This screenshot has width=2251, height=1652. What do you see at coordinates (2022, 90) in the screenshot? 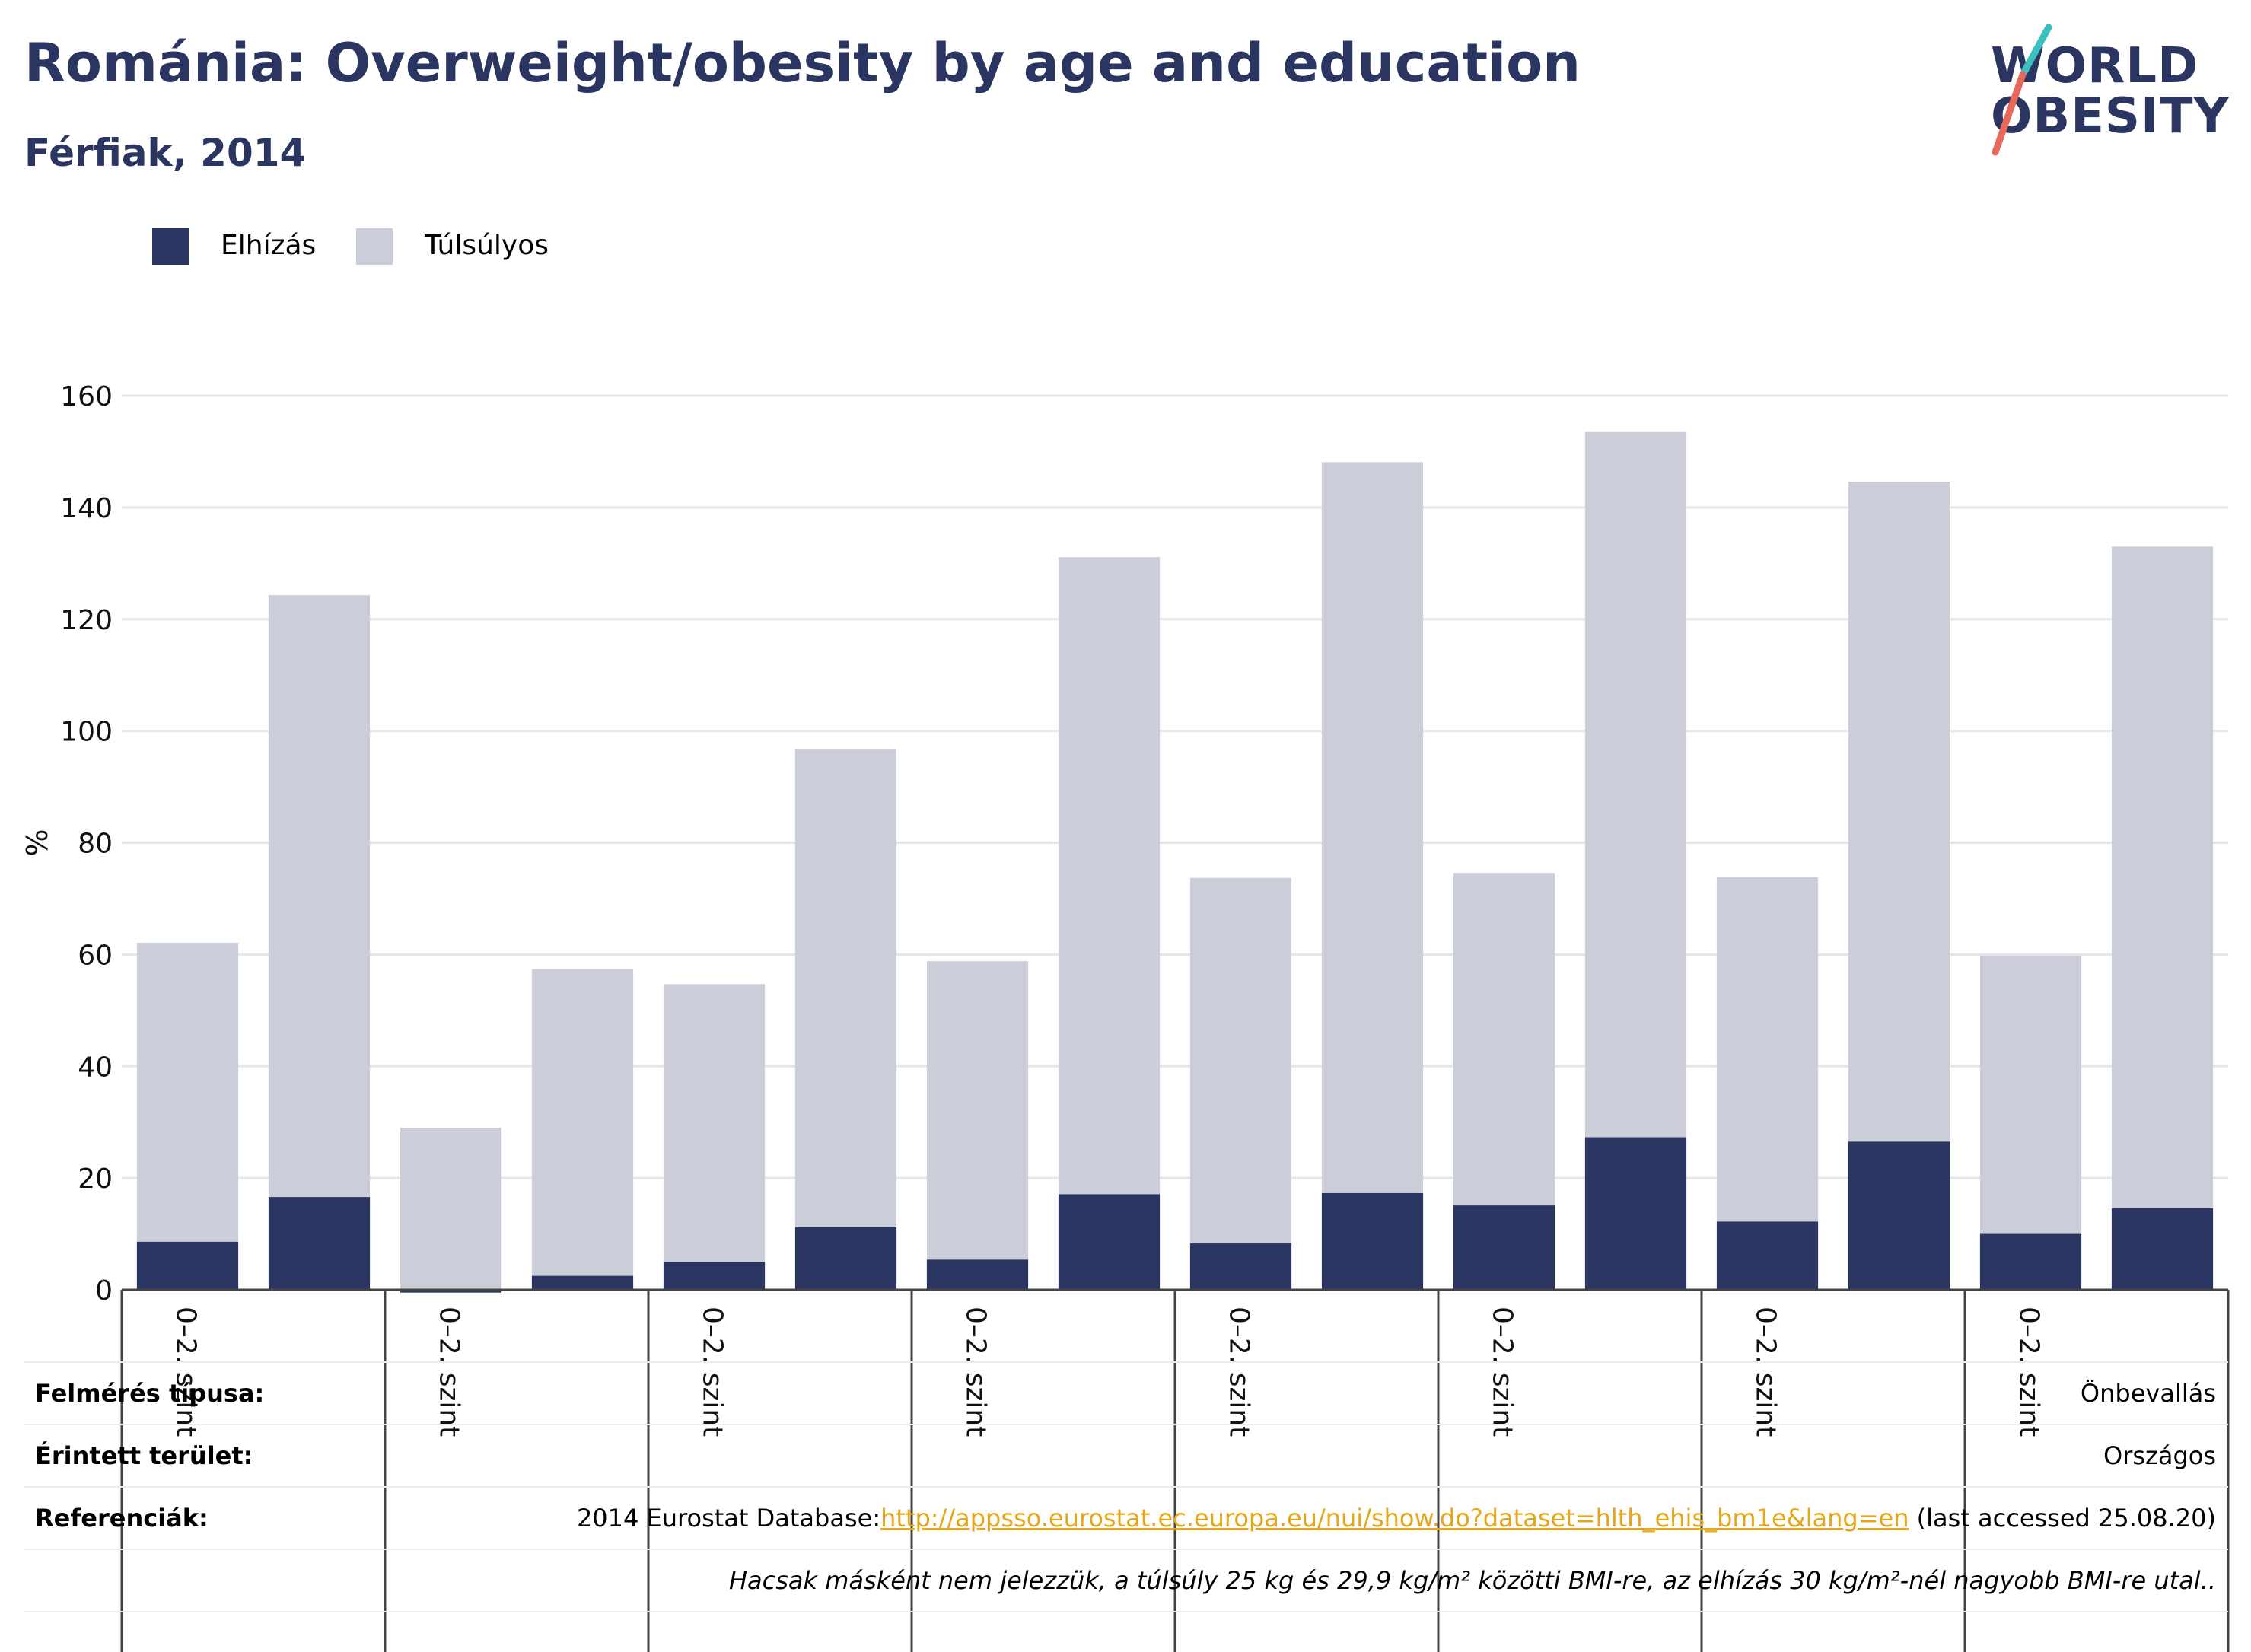
I see `logo-slash-icon` at bounding box center [2022, 90].